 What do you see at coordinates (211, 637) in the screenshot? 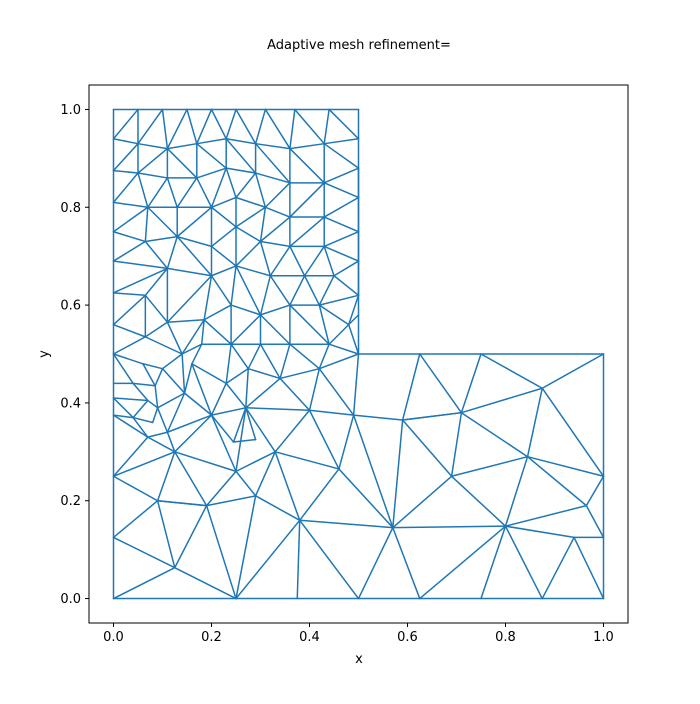
I see `x-tick-label: 0.2` at bounding box center [211, 637].